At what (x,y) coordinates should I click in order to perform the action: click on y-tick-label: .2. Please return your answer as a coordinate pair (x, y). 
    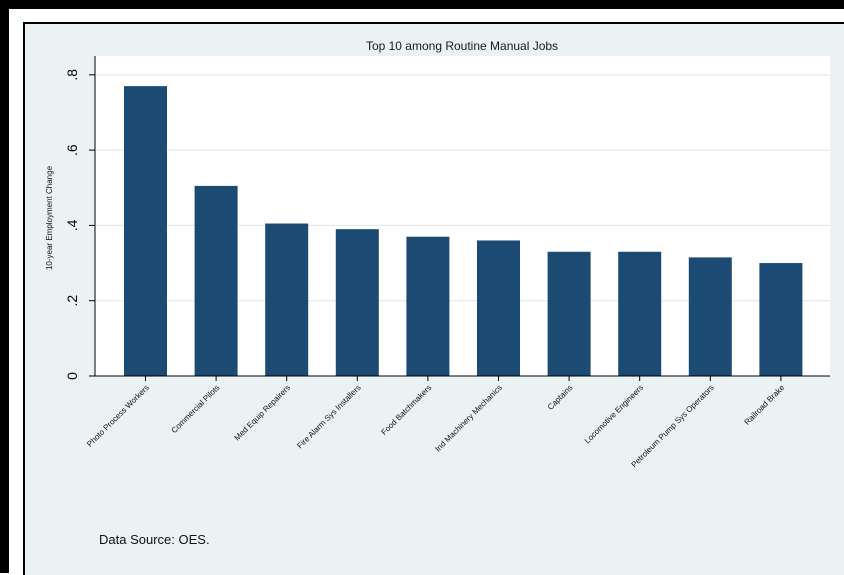
    Looking at the image, I should click on (72, 301).